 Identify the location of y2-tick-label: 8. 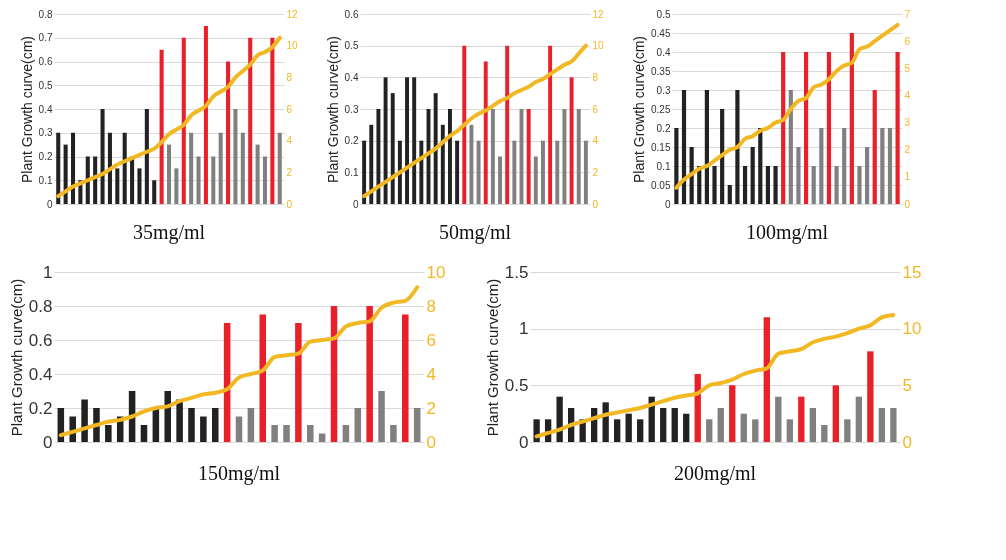
(431, 306).